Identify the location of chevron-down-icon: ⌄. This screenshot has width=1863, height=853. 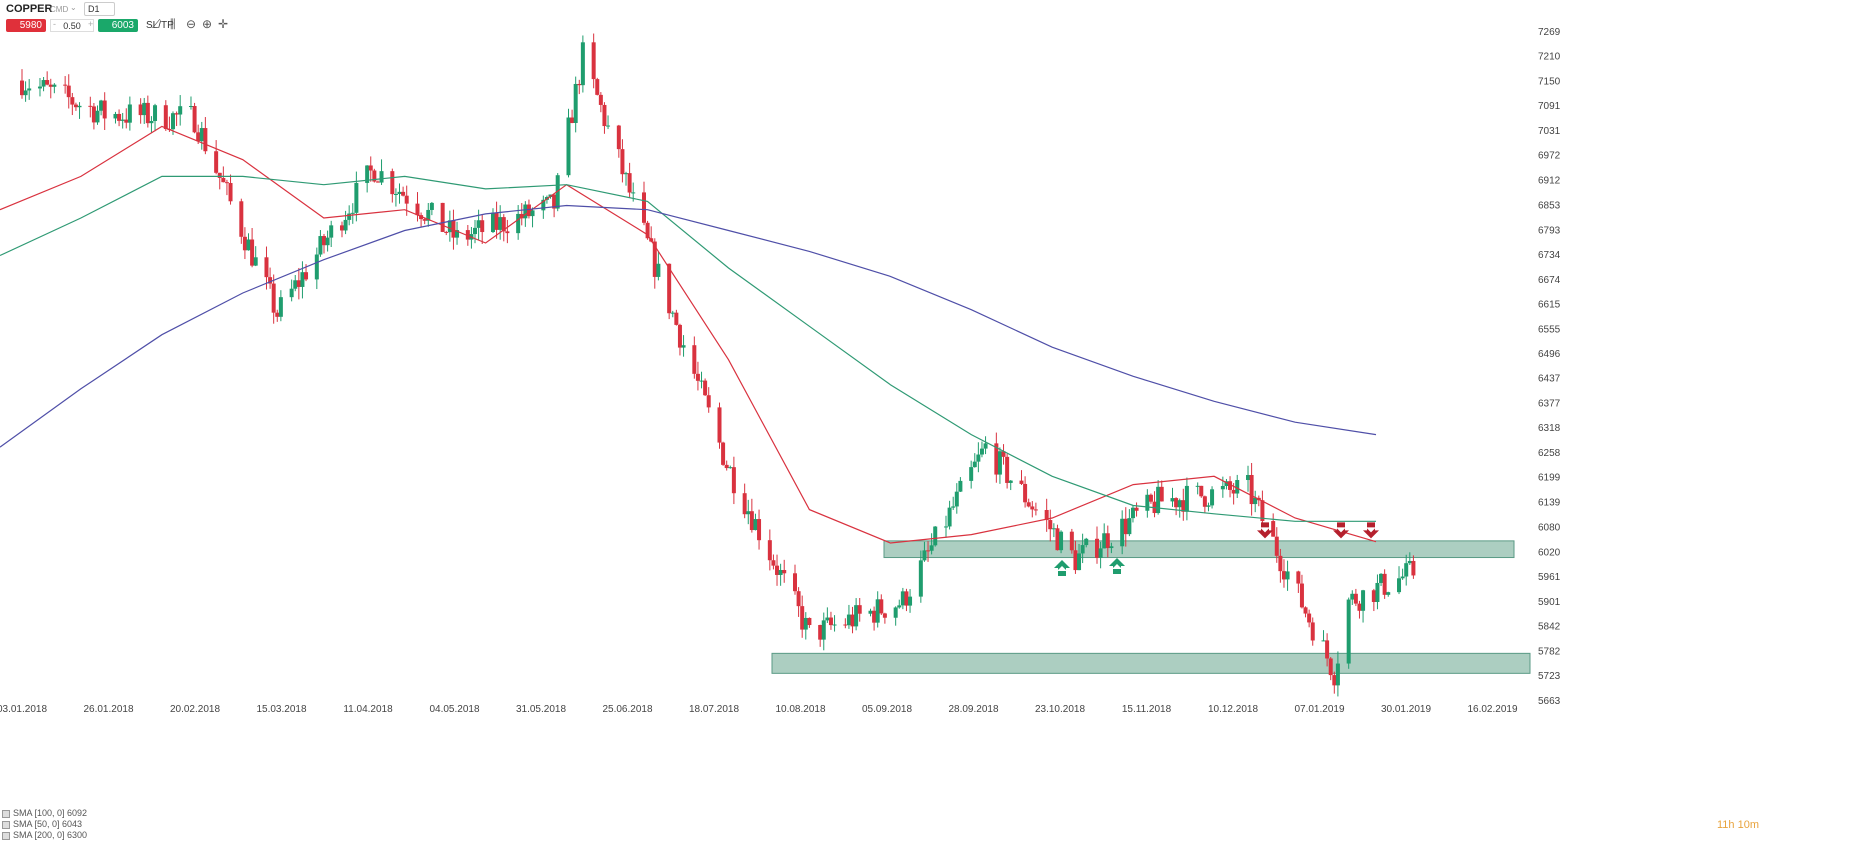
(73, 7).